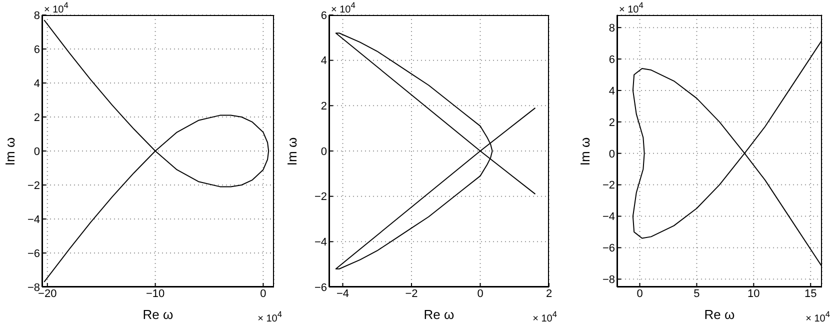 Image resolution: width=830 pixels, height=327 pixels. What do you see at coordinates (155, 294) in the screenshot?
I see `x-tick-label: −10` at bounding box center [155, 294].